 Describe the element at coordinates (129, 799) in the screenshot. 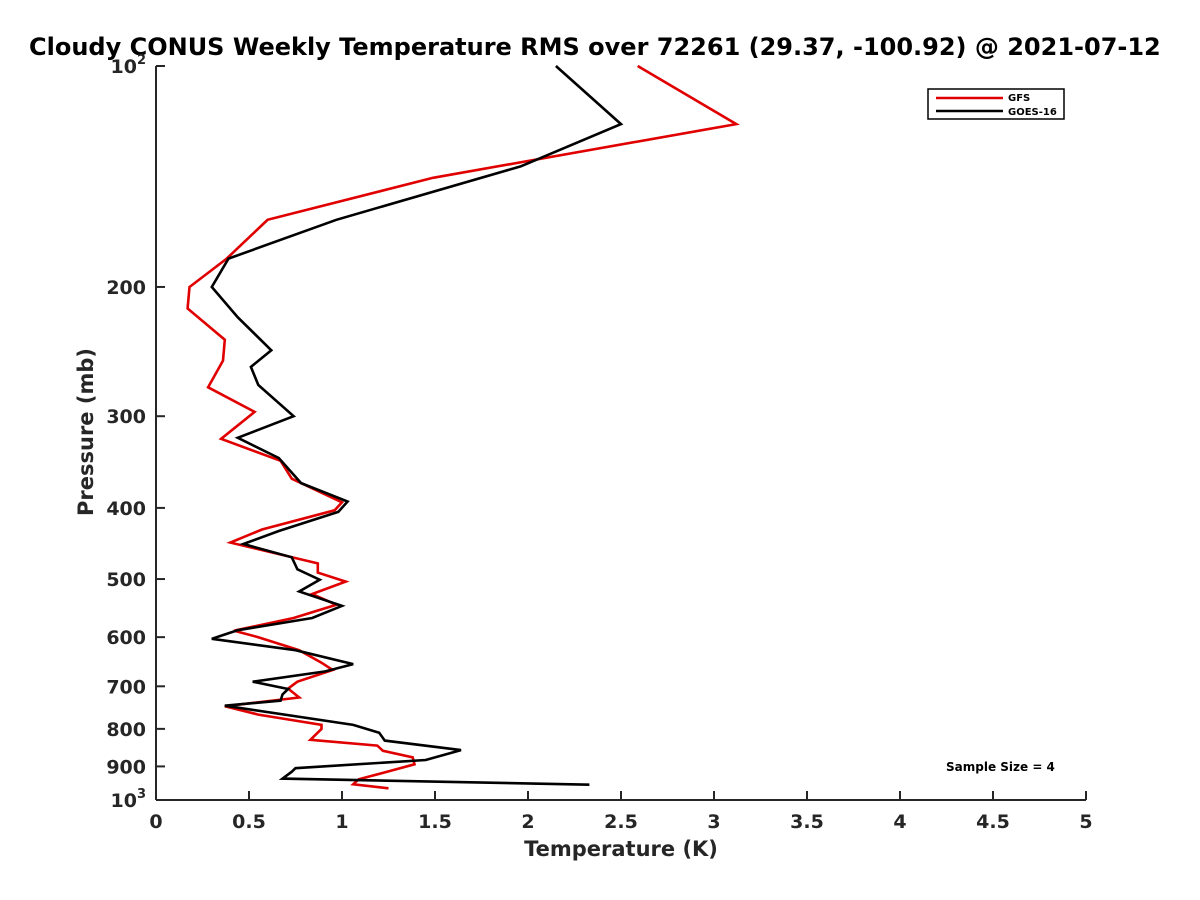

I see `y-tick-label: 10³` at that location.